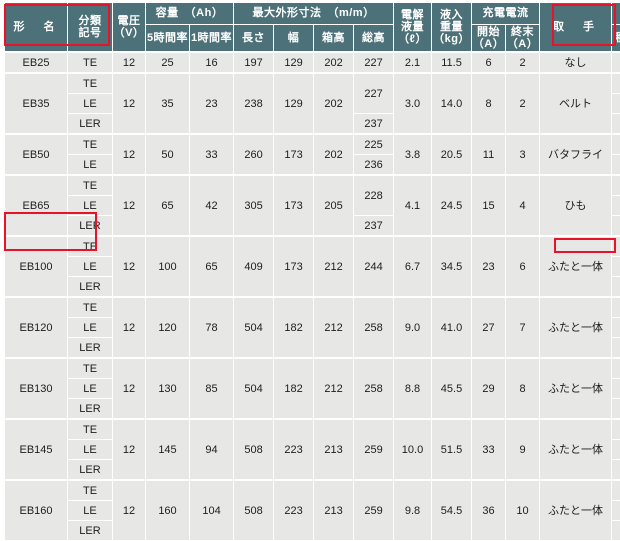 This screenshot has width=620, height=541. I want to click on cell-model-name: EB100, so click(36, 266).